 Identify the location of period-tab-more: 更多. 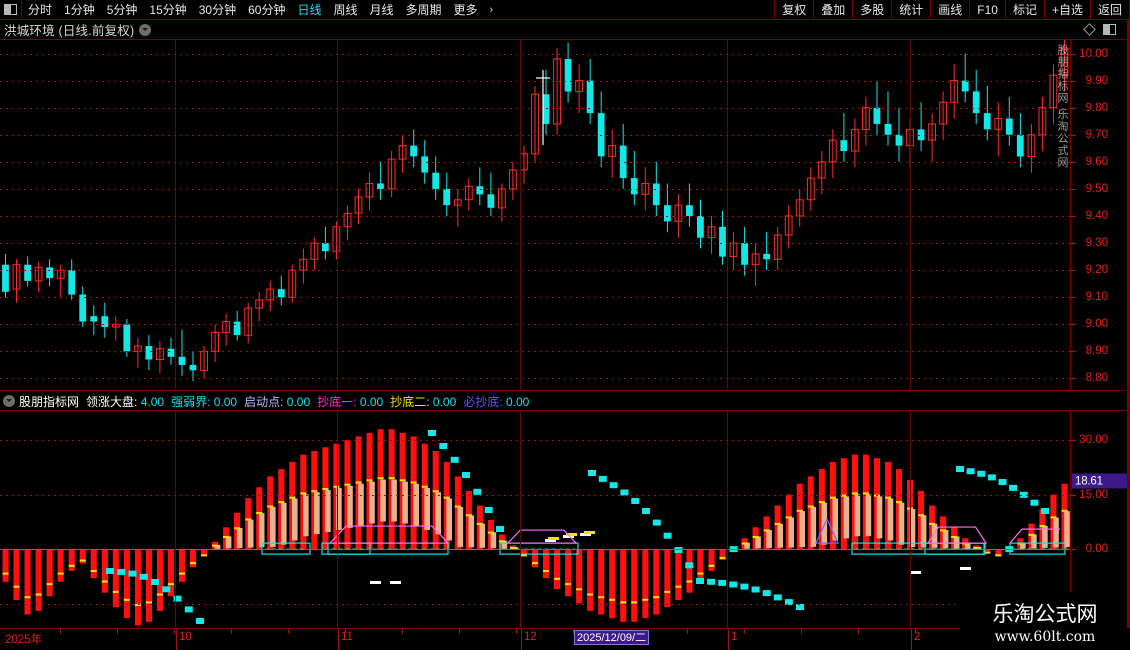
(465, 10).